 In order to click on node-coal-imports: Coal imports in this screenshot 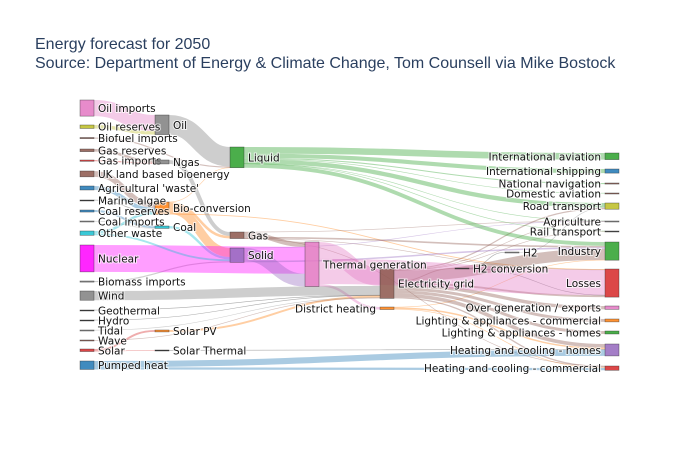, I will do `click(122, 223)`.